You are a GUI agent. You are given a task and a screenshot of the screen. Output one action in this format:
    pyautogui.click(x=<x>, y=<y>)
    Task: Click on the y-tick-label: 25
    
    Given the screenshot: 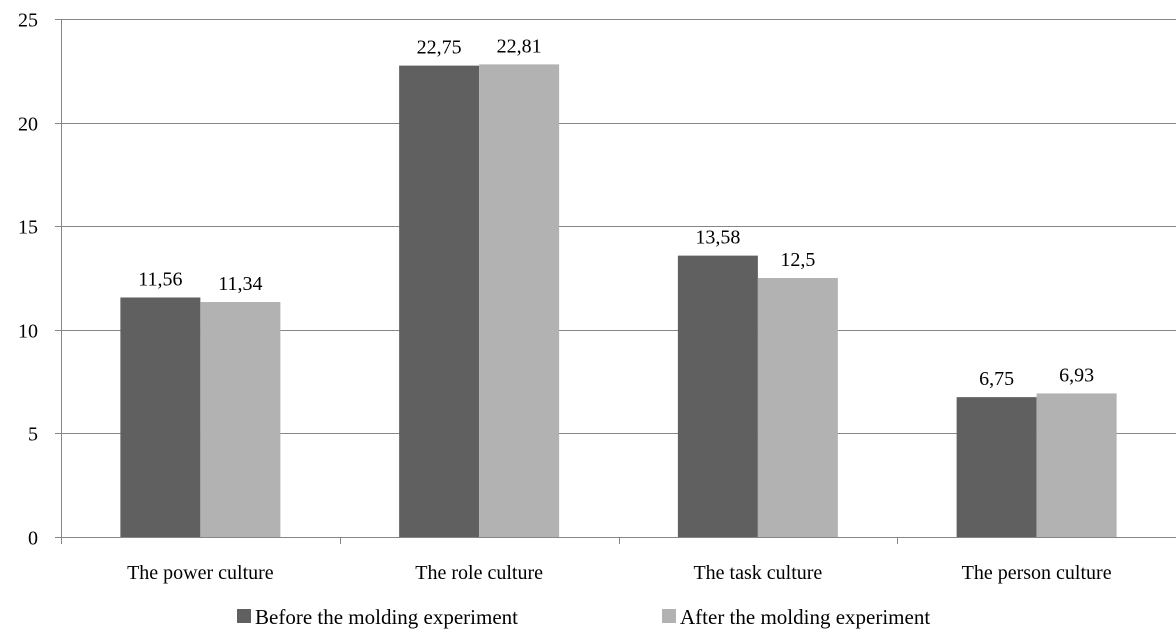 What is the action you would take?
    pyautogui.click(x=28, y=21)
    